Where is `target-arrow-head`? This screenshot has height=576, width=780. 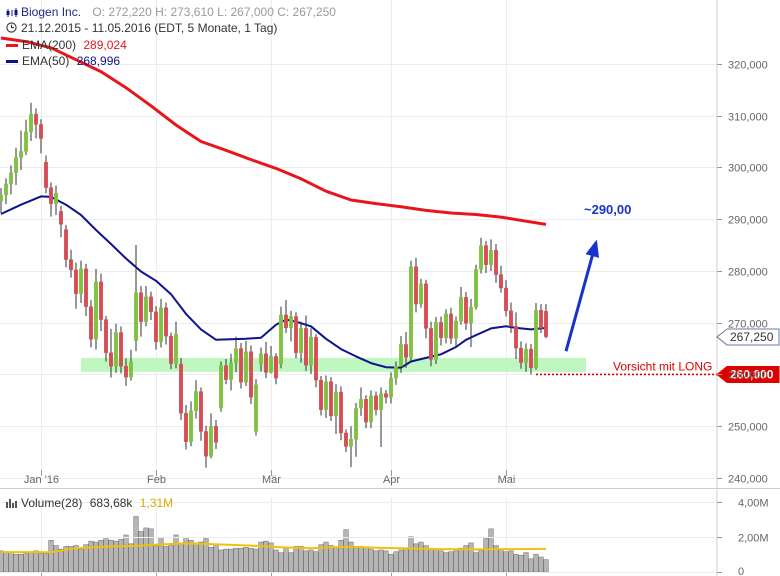 target-arrow-head is located at coordinates (592, 248).